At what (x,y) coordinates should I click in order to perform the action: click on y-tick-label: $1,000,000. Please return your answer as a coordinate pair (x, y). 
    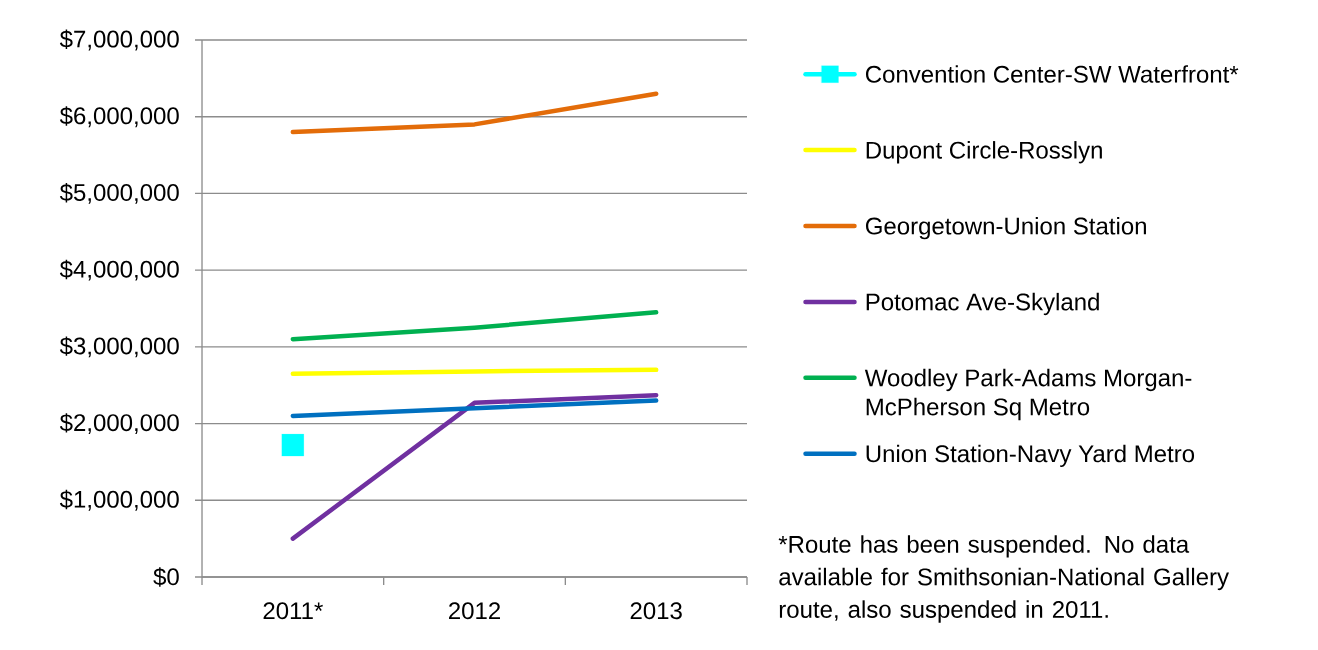
    Looking at the image, I should click on (119, 500).